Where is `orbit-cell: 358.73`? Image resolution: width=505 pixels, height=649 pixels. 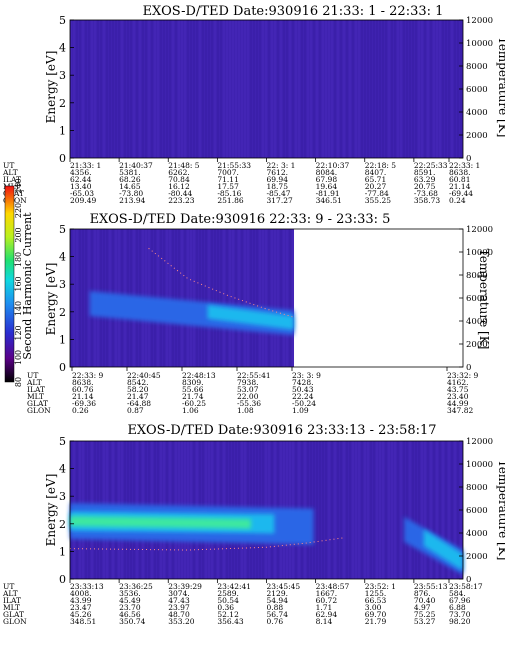
orbit-cell: 358.73 is located at coordinates (427, 200).